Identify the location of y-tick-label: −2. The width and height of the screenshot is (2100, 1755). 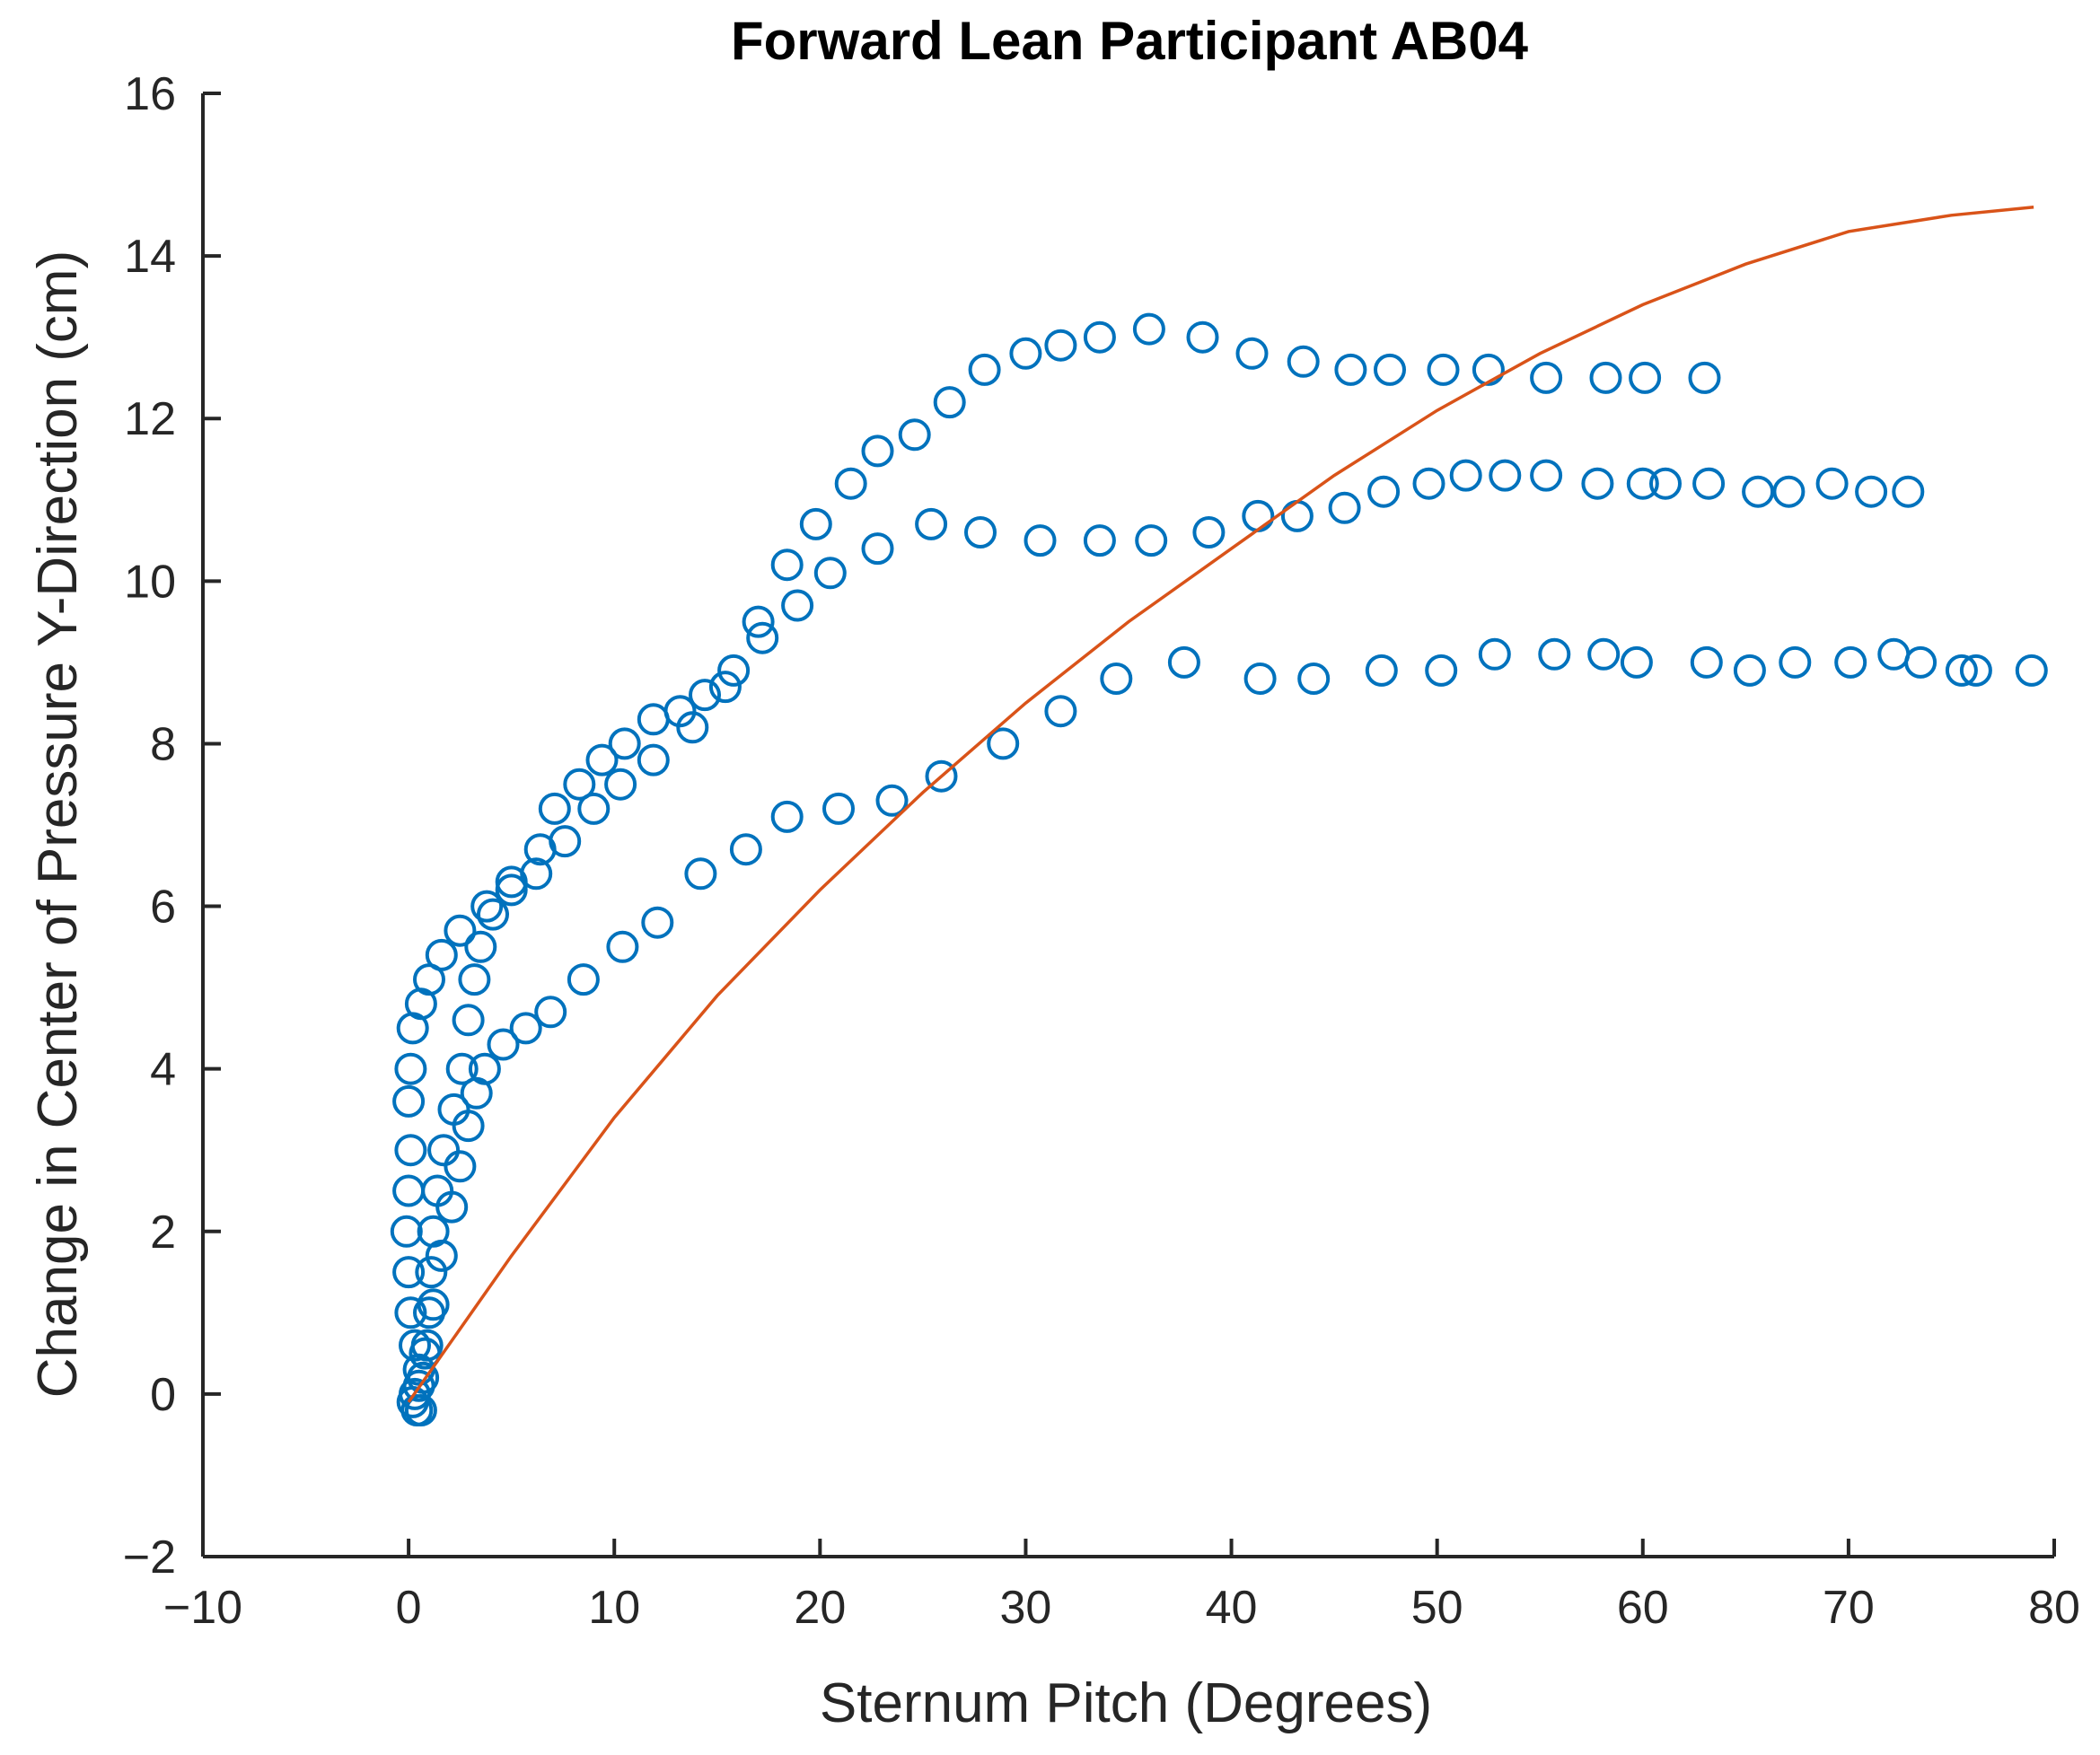
(149, 1557).